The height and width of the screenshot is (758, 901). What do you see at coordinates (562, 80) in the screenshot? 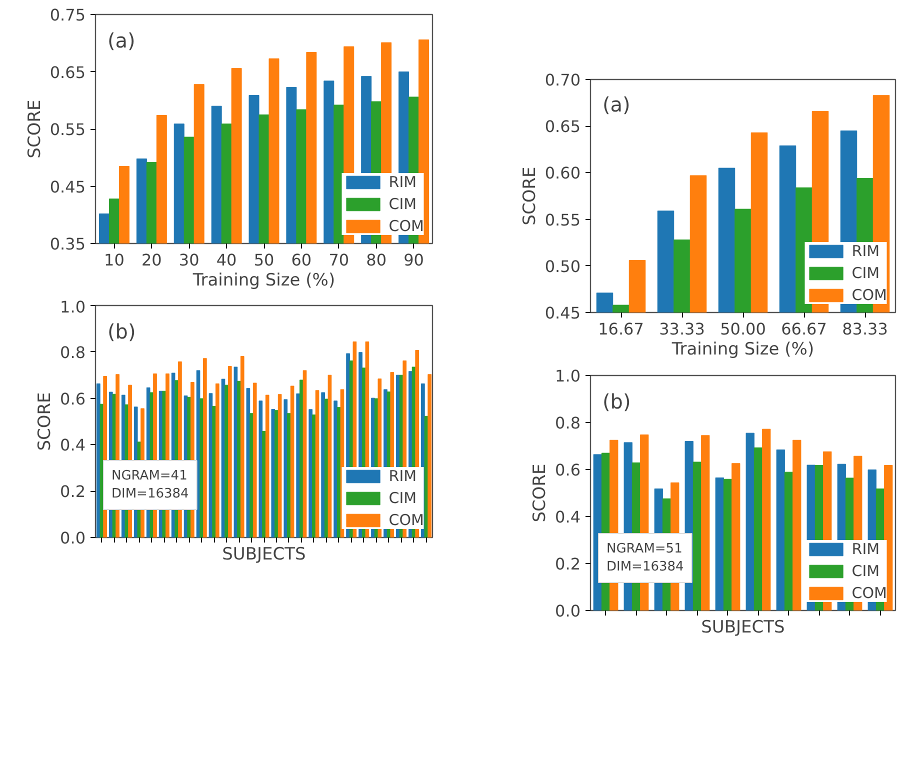
I see `y-tick-label: 0.70` at bounding box center [562, 80].